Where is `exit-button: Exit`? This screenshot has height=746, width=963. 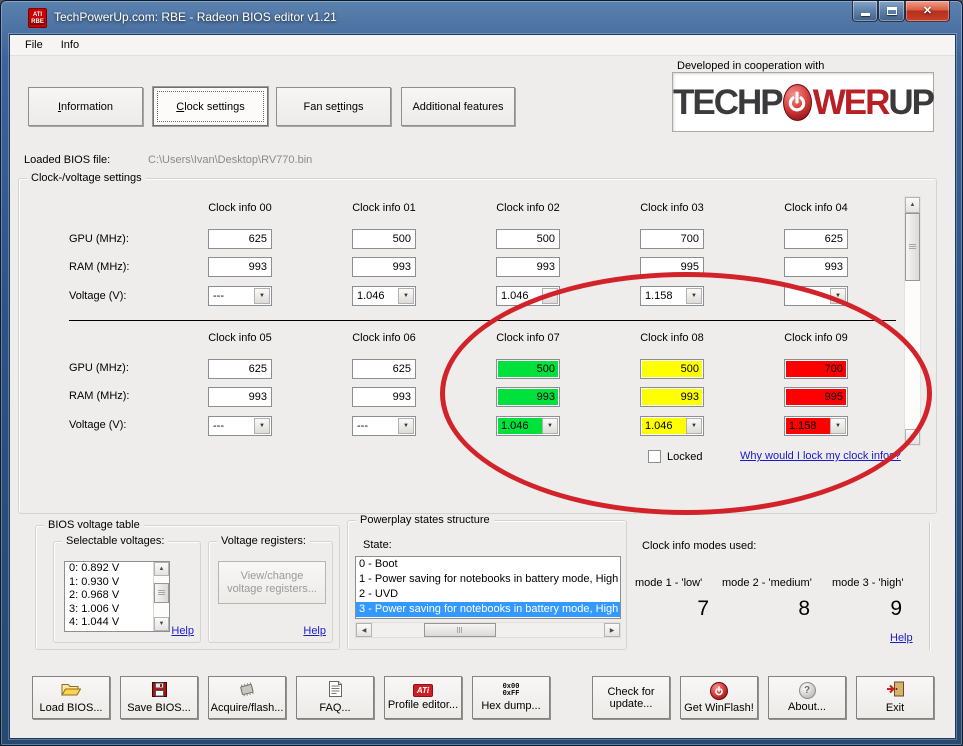
exit-button: Exit is located at coordinates (895, 697).